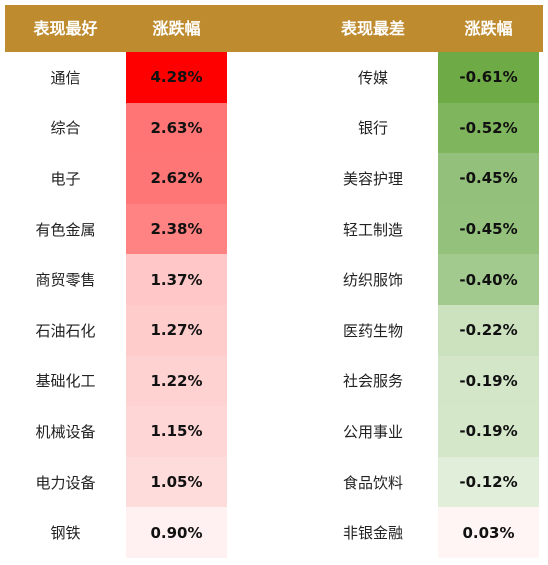 This screenshot has height=565, width=548. Describe the element at coordinates (274, 482) in the screenshot. I see `table-row: 电力设备 1.05% 食品饮料 -0.12%` at that location.